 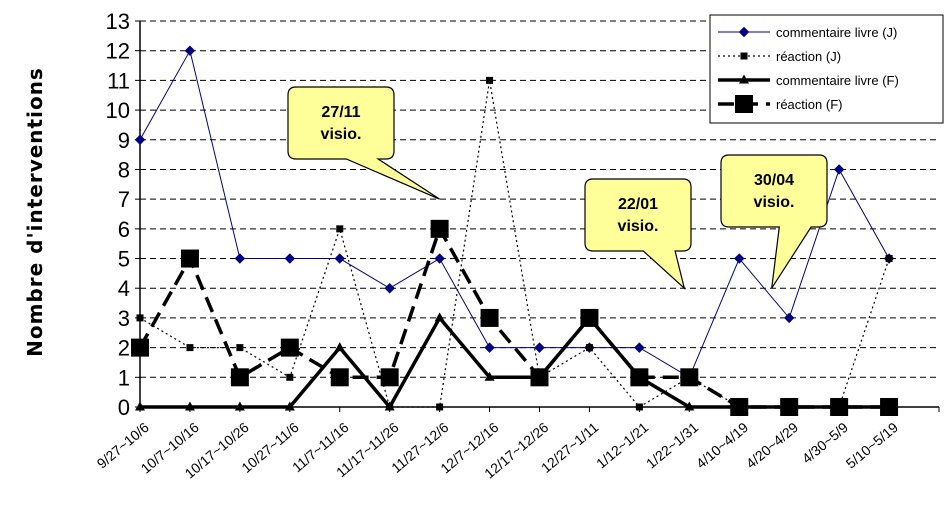 What do you see at coordinates (118, 21) in the screenshot?
I see `y-tick-label: 13` at bounding box center [118, 21].